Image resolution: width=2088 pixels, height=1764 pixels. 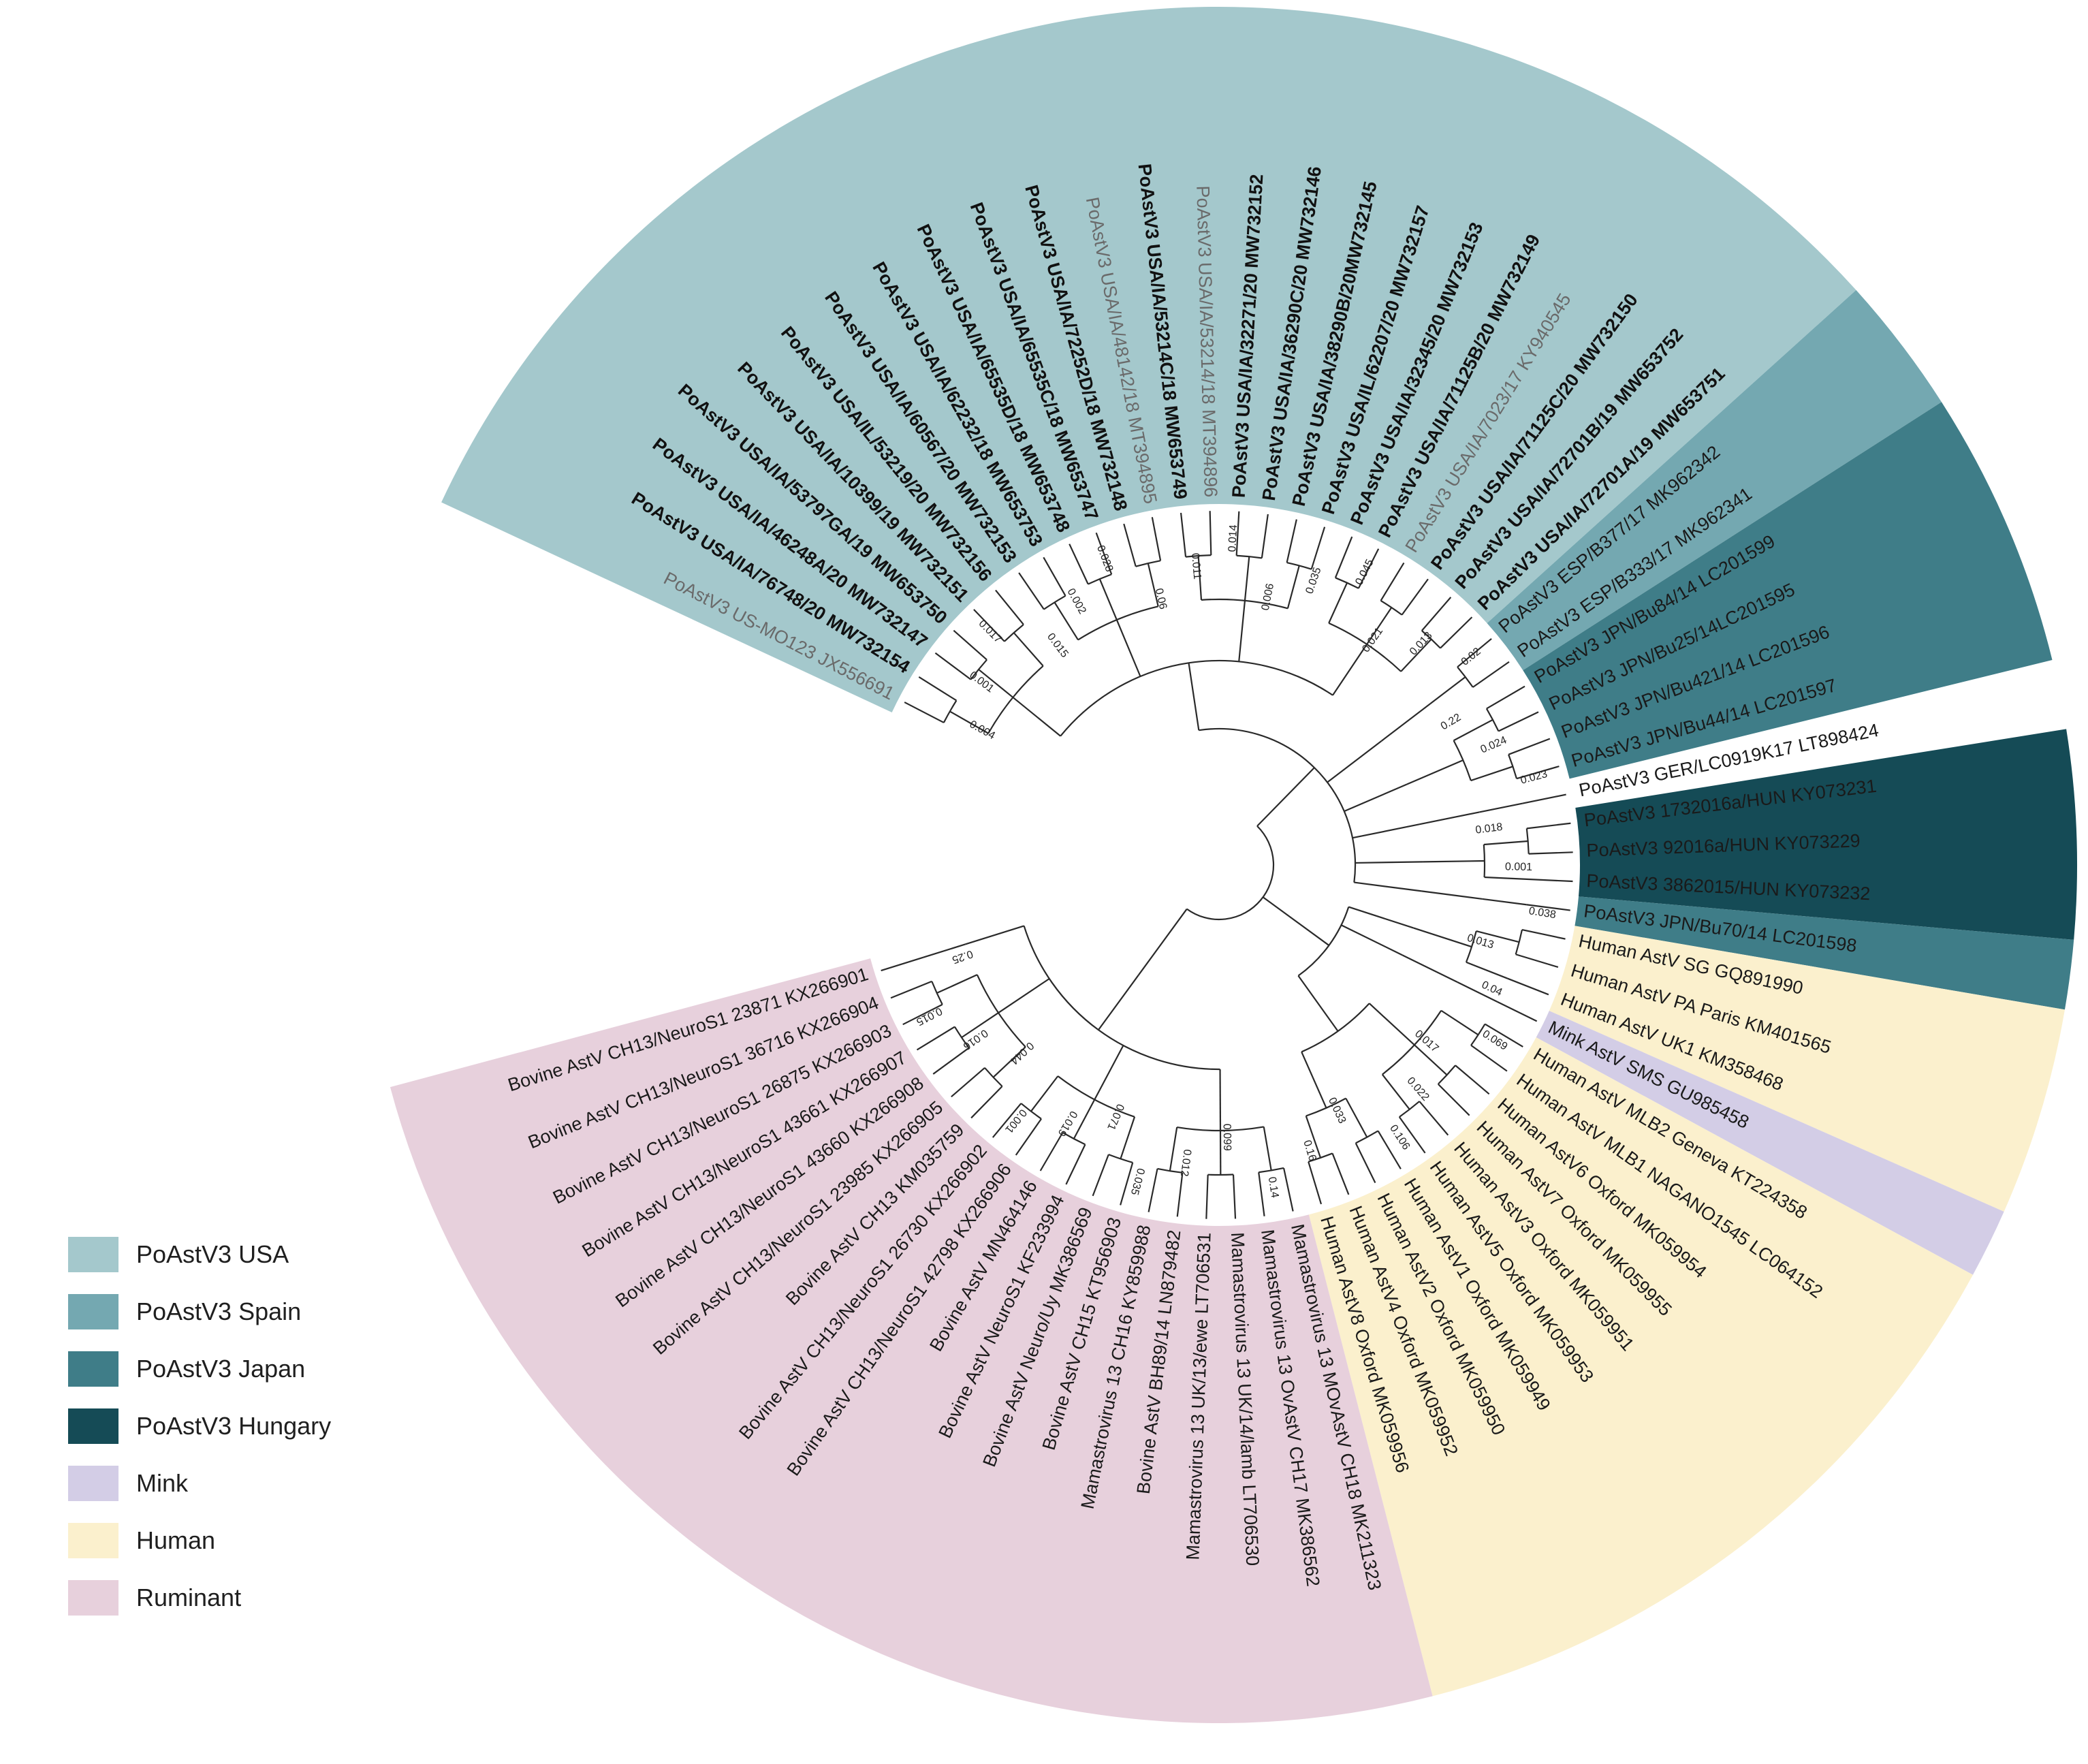 I want to click on clade-sector-mink, so click(x=1770, y=1143).